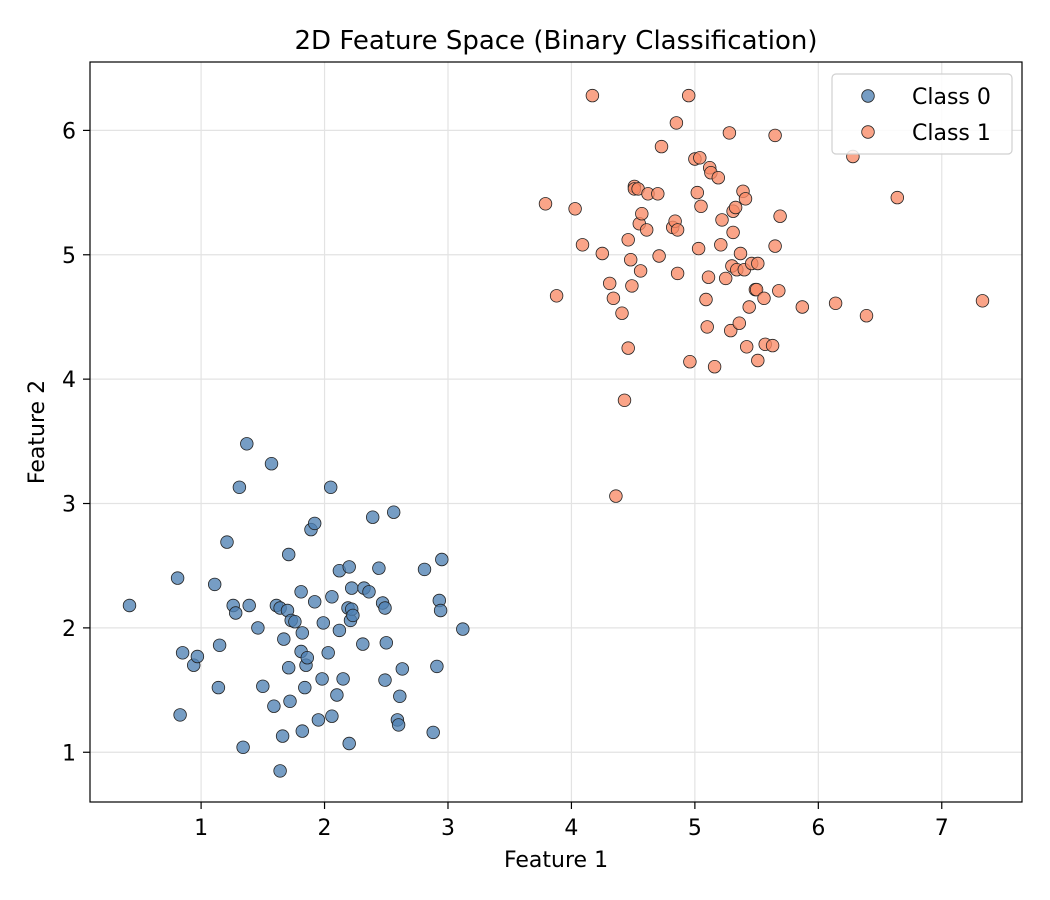 The image size is (1050, 900). I want to click on y-tick-label: 5, so click(69, 256).